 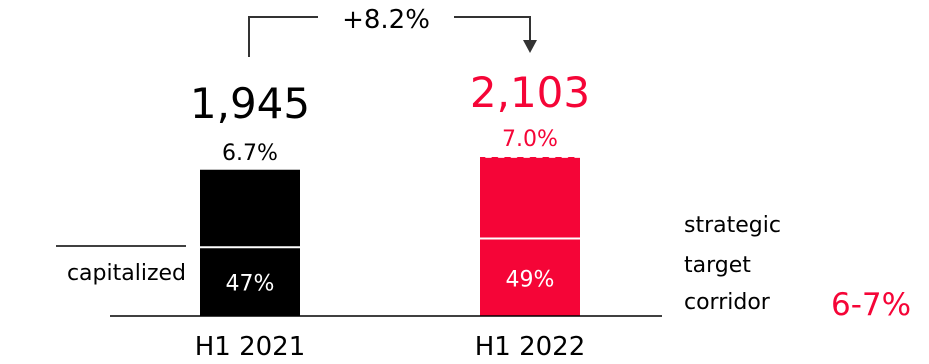 What do you see at coordinates (530, 92) in the screenshot?
I see `value-label-2022: 2,103` at bounding box center [530, 92].